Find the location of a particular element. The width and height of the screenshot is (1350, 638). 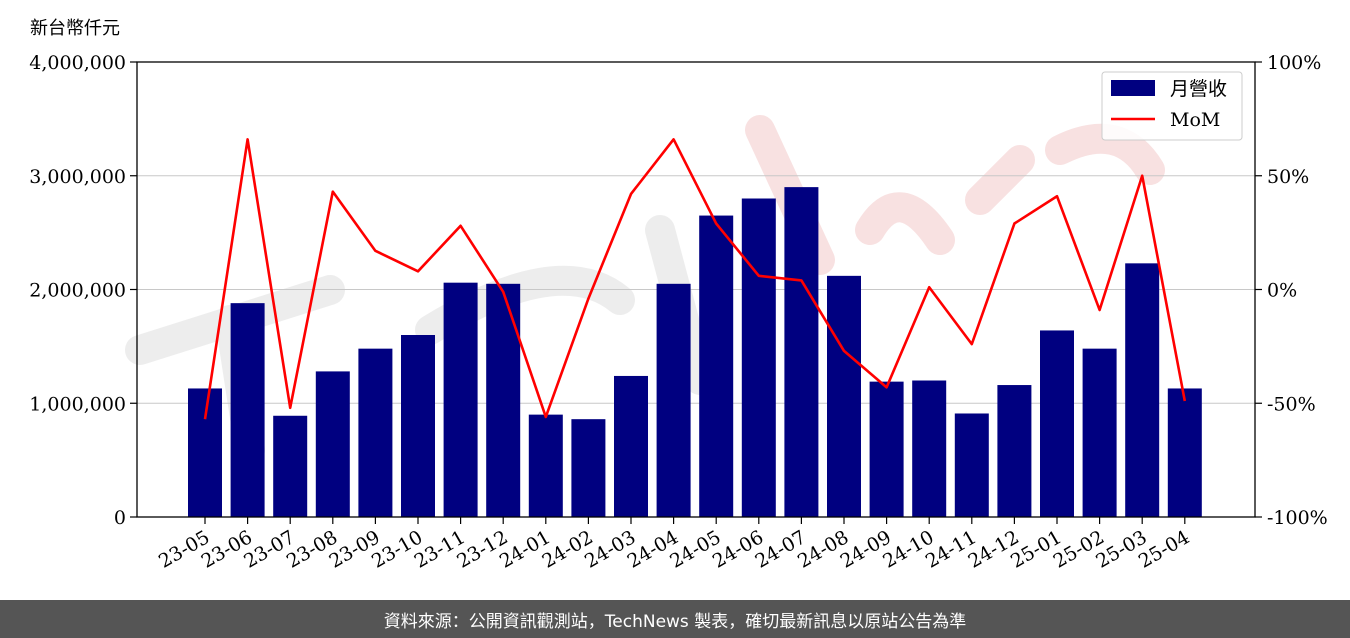

left-tick-label: 2,000,000 is located at coordinates (77, 291).